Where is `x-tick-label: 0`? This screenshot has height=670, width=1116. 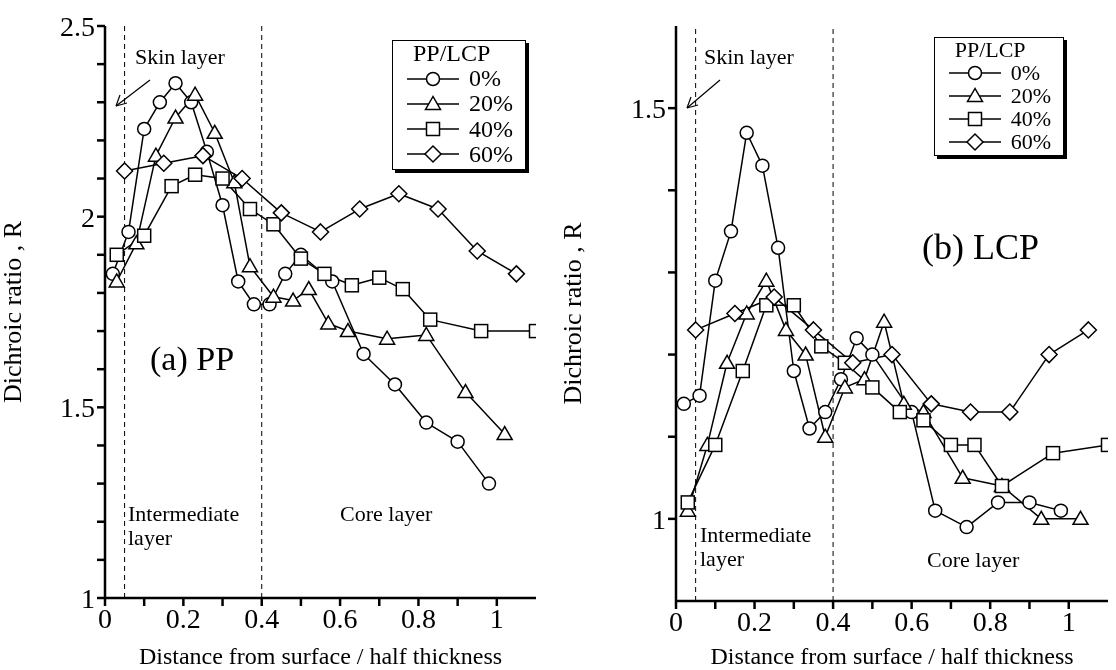 x-tick-label: 0 is located at coordinates (105, 618).